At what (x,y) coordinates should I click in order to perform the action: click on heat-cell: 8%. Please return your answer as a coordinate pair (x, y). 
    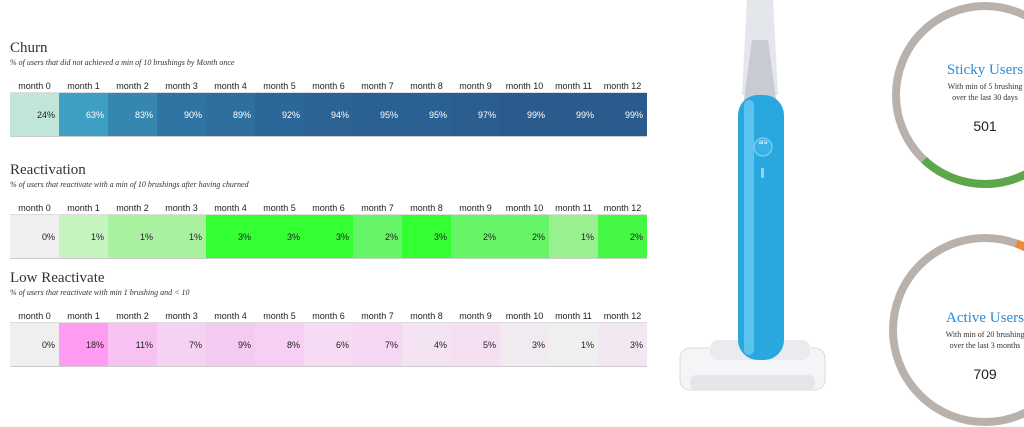
    Looking at the image, I should click on (279, 344).